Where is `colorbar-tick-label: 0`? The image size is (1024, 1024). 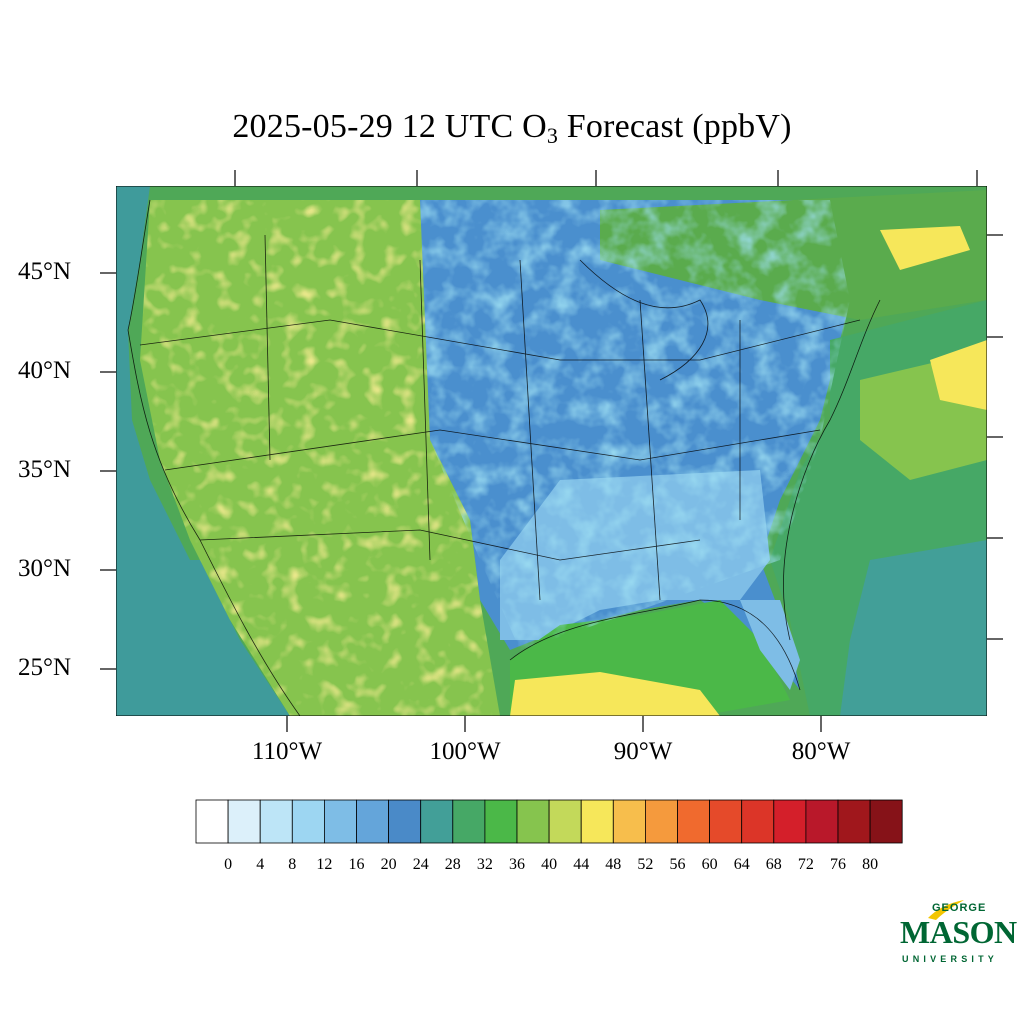 colorbar-tick-label: 0 is located at coordinates (228, 864).